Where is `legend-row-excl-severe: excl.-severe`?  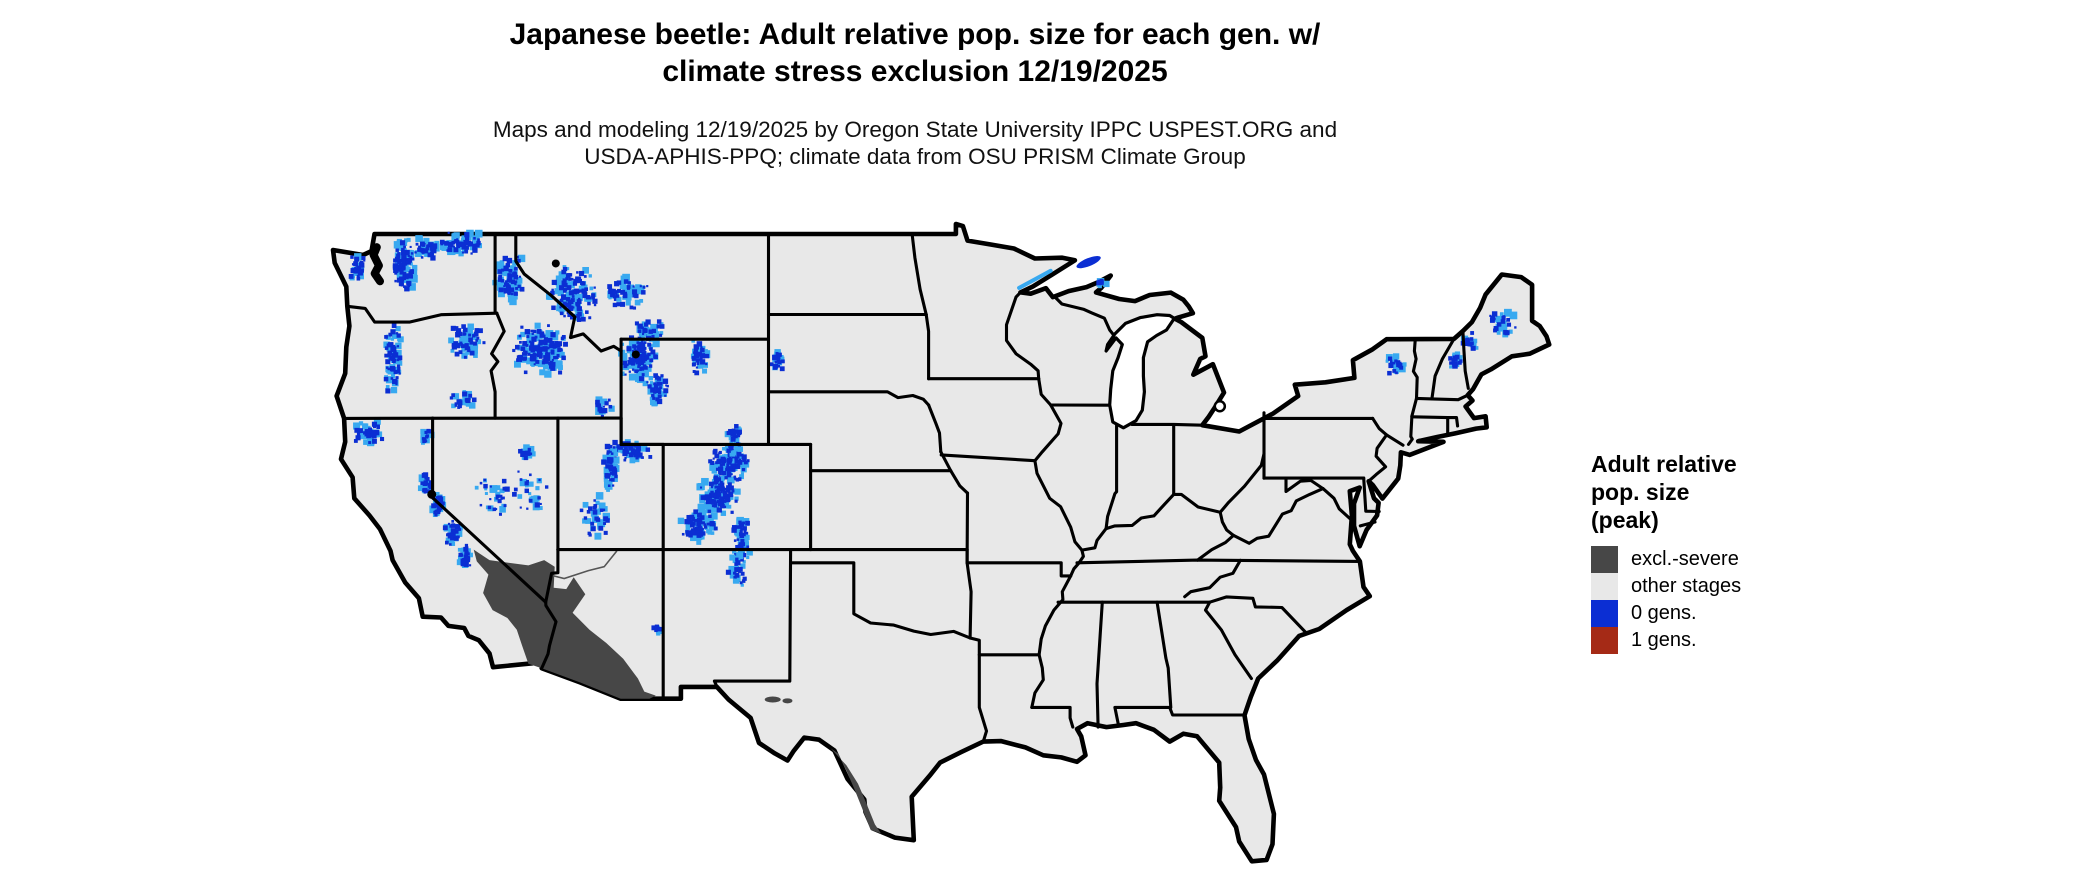 legend-row-excl-severe: excl.-severe is located at coordinates (1666, 559).